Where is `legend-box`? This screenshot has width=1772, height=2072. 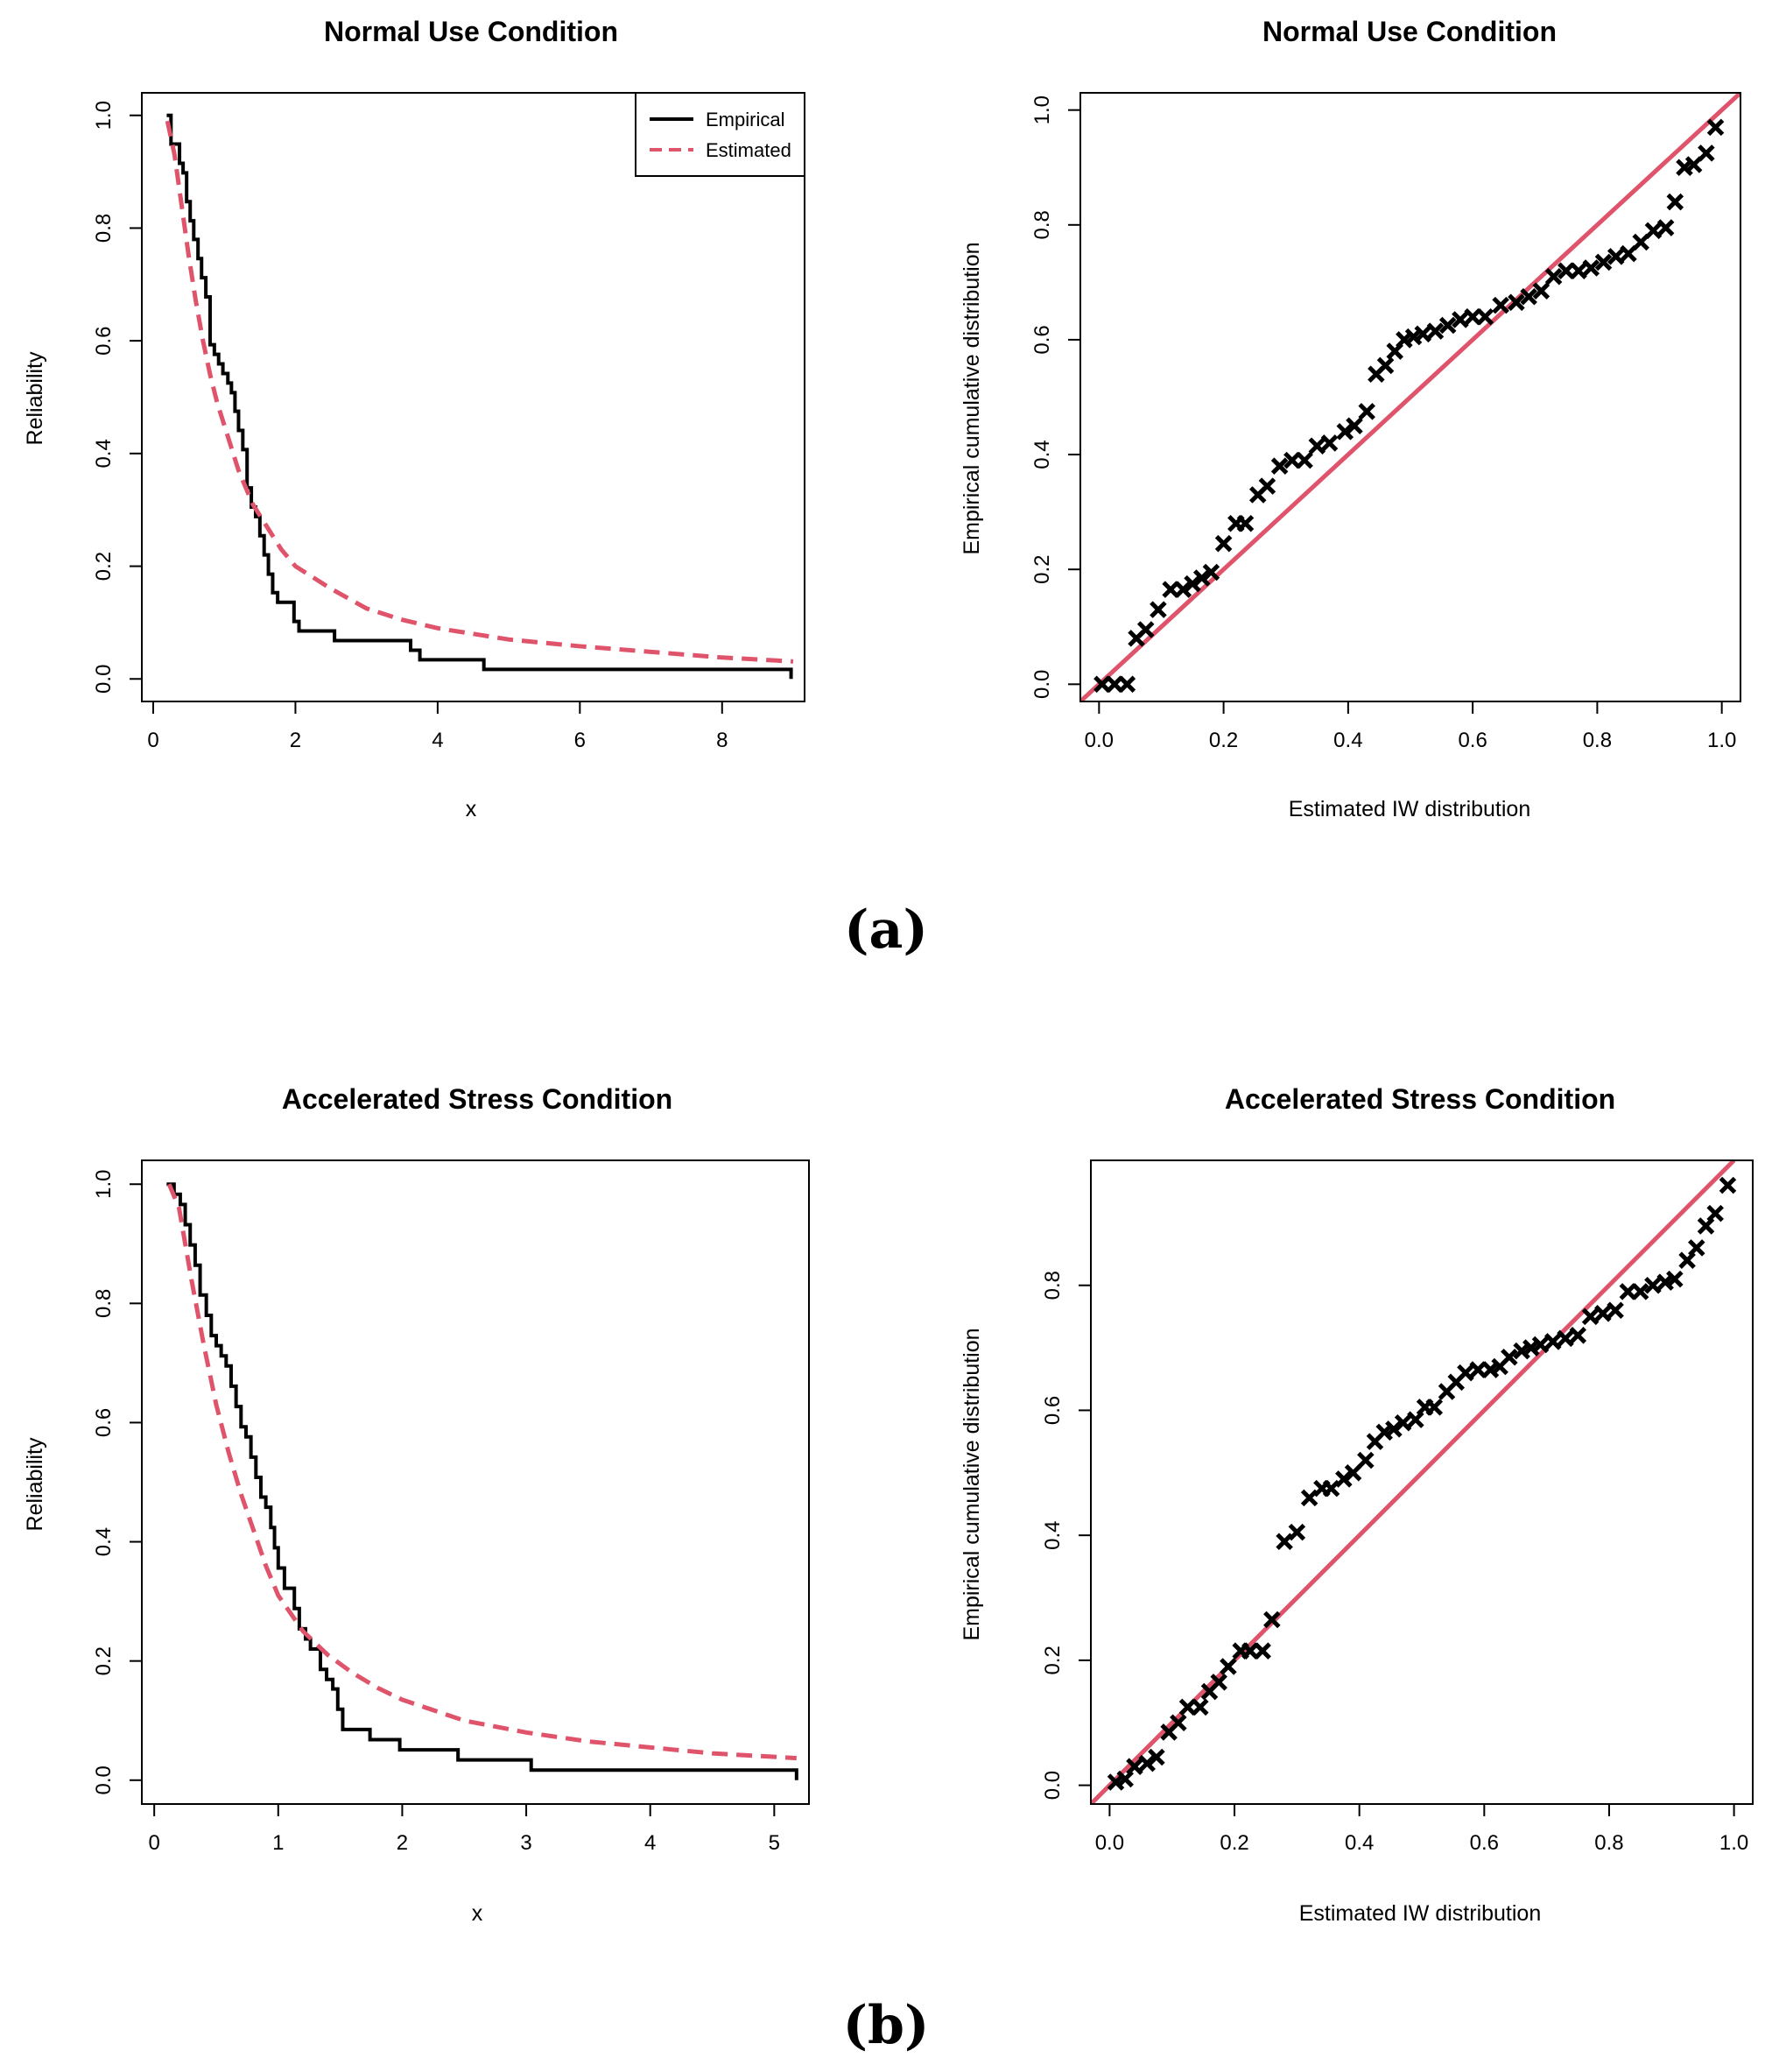
legend-box is located at coordinates (720, 134).